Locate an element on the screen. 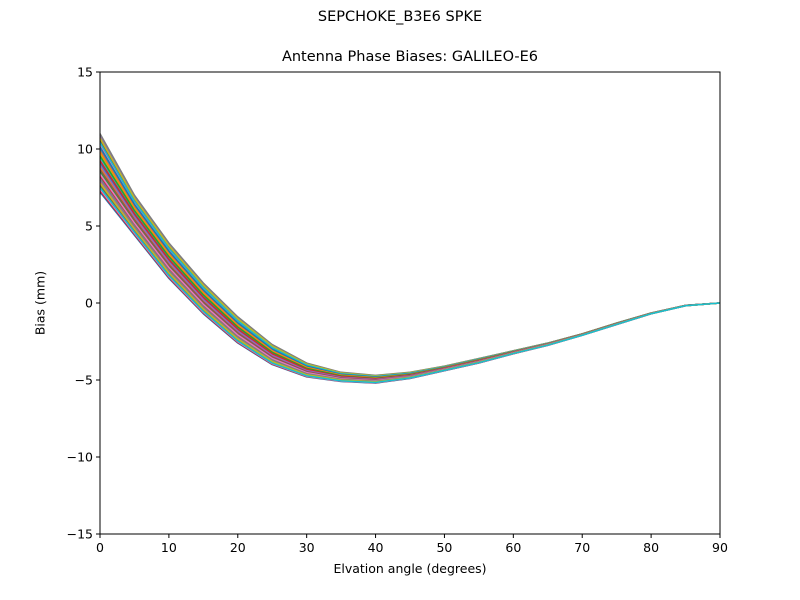 This screenshot has width=800, height=600. x-tick-label: 60 is located at coordinates (513, 547).